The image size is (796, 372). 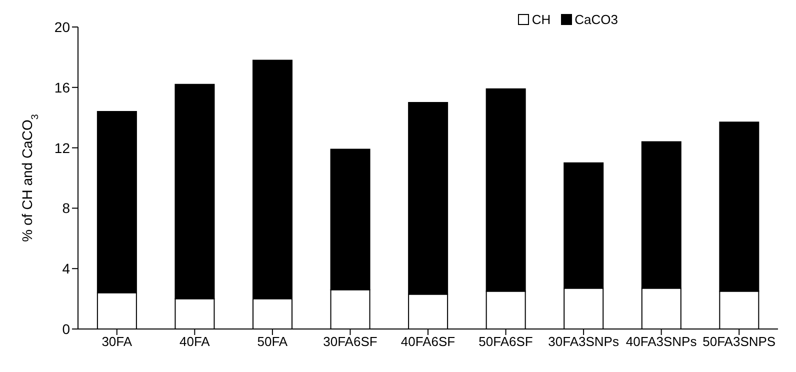 I want to click on x-tick-label: 40FA3SNPs, so click(x=662, y=342).